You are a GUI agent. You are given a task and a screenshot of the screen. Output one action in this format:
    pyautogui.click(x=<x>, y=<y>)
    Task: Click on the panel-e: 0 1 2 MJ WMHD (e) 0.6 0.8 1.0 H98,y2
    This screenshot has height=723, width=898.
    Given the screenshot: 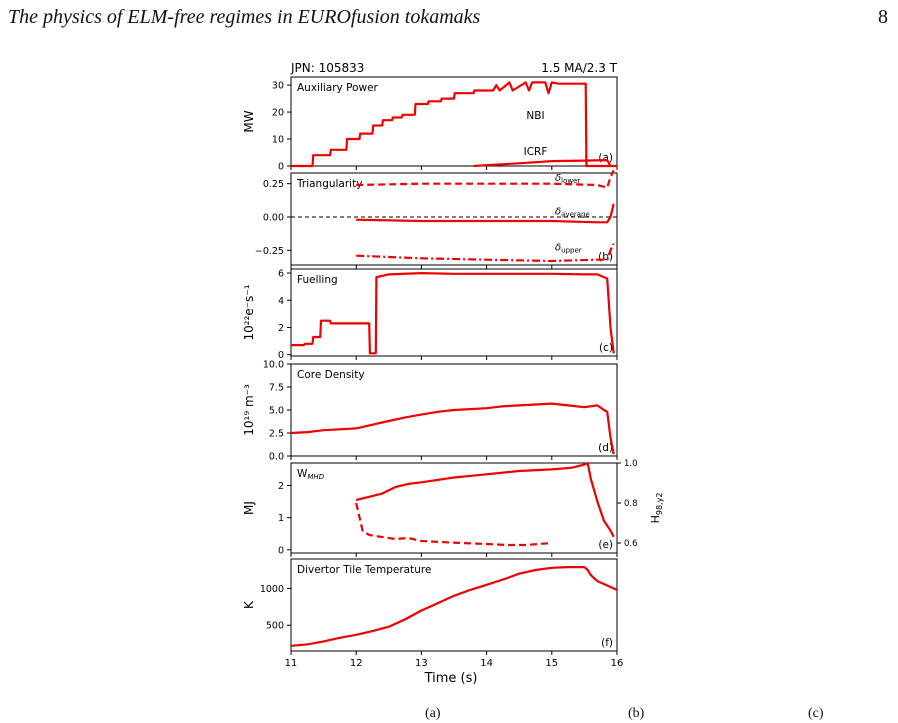 What is the action you would take?
    pyautogui.click(x=453, y=508)
    